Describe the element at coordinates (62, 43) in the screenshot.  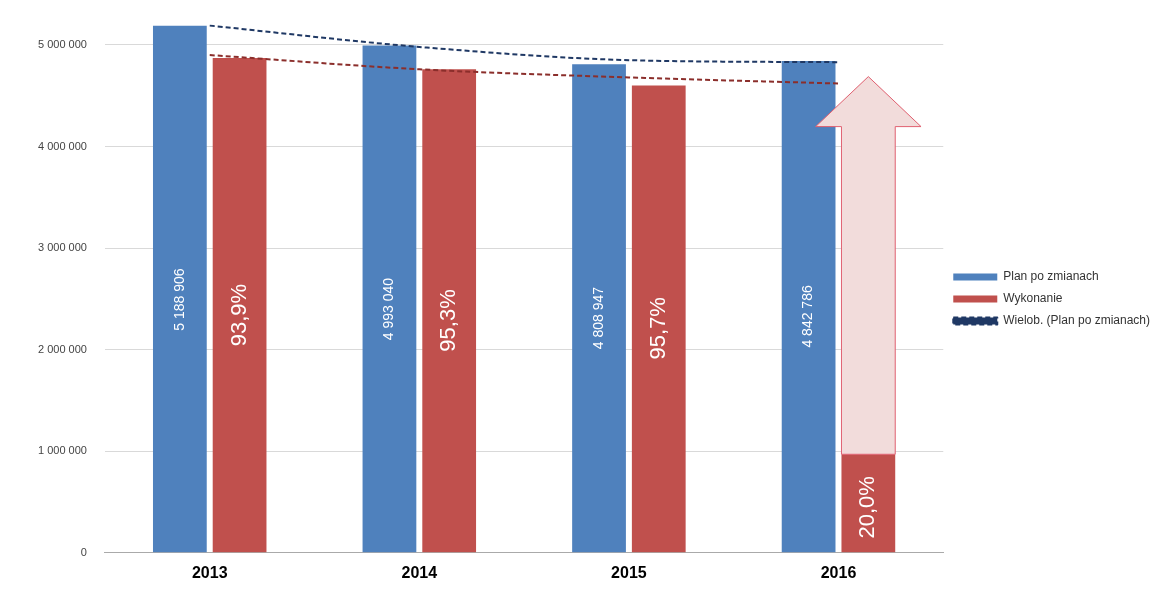
I see `y-tick-label: 5 000 000` at that location.